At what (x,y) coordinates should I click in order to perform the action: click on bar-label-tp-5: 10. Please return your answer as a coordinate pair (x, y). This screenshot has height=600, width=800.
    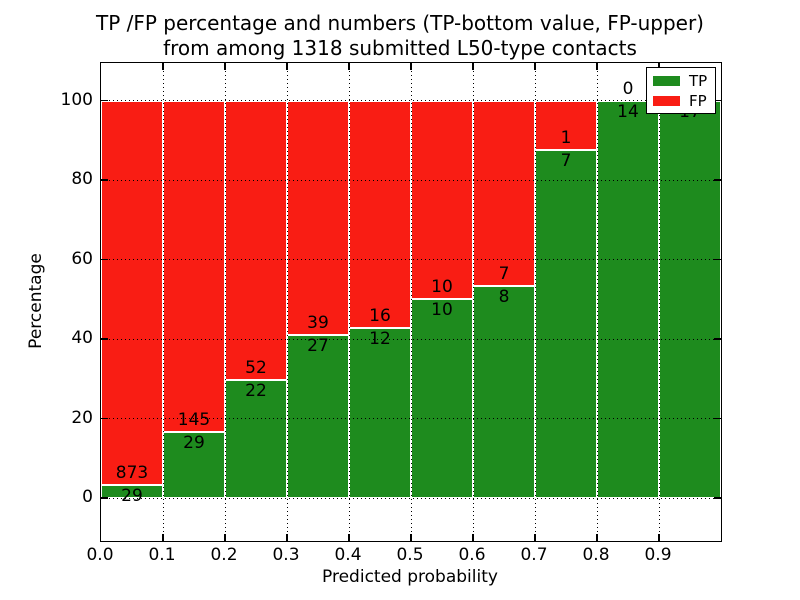
    Looking at the image, I should click on (442, 310).